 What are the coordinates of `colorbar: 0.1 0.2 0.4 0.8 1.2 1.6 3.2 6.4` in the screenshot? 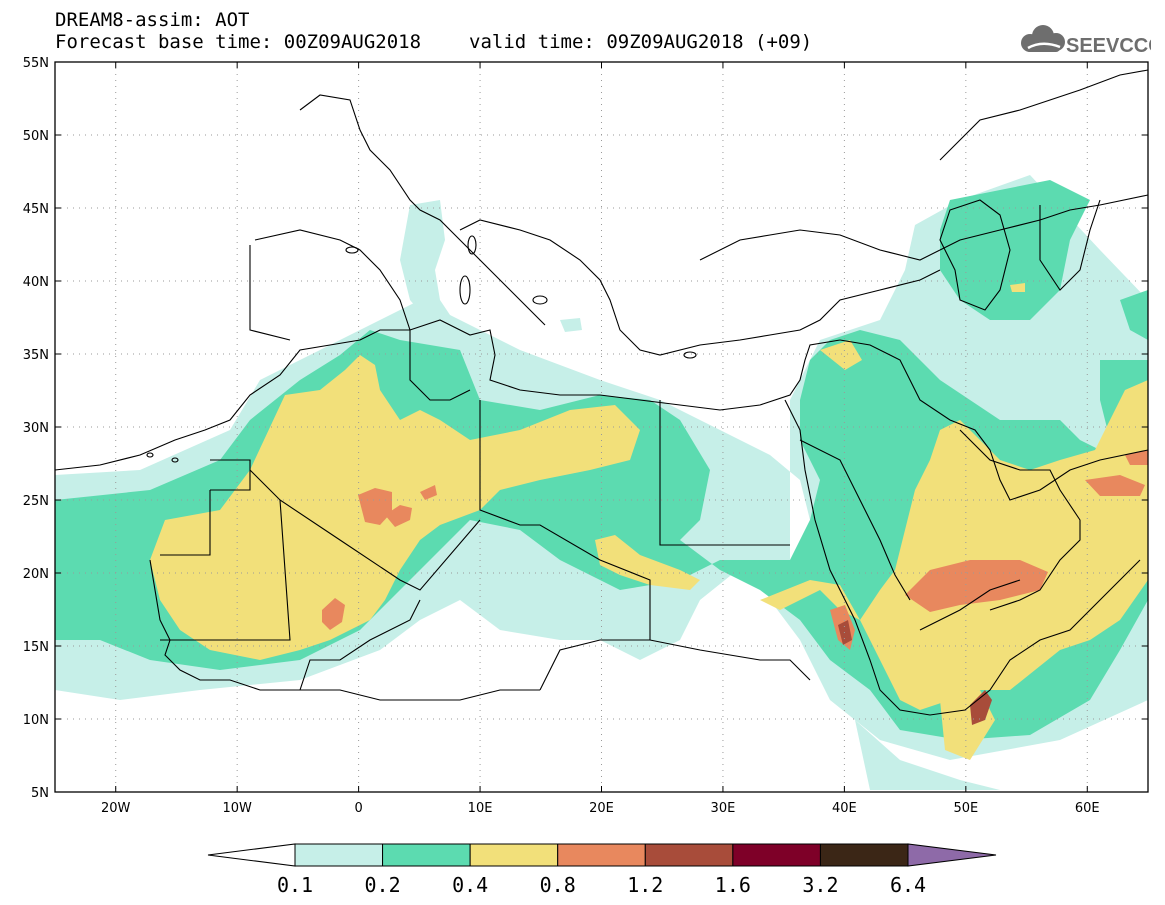 It's located at (602, 870).